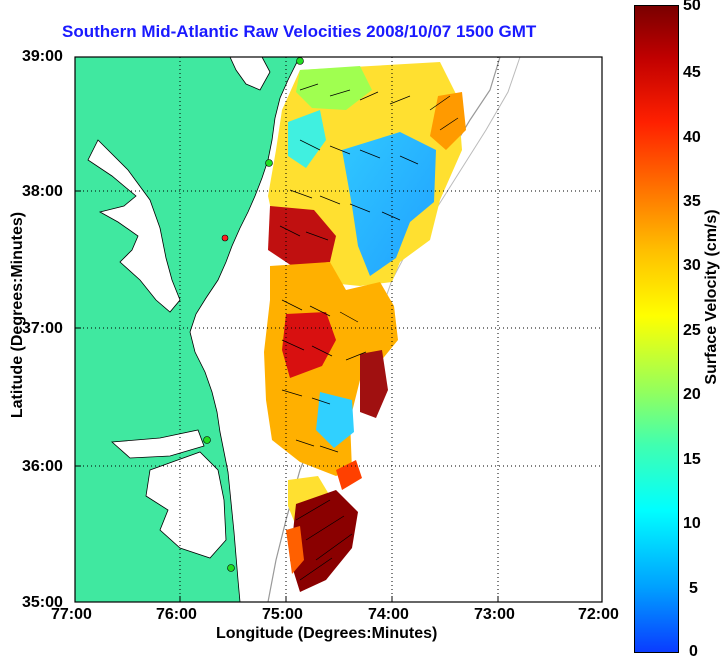  What do you see at coordinates (71, 614) in the screenshot?
I see `x-tick-label: 77:00` at bounding box center [71, 614].